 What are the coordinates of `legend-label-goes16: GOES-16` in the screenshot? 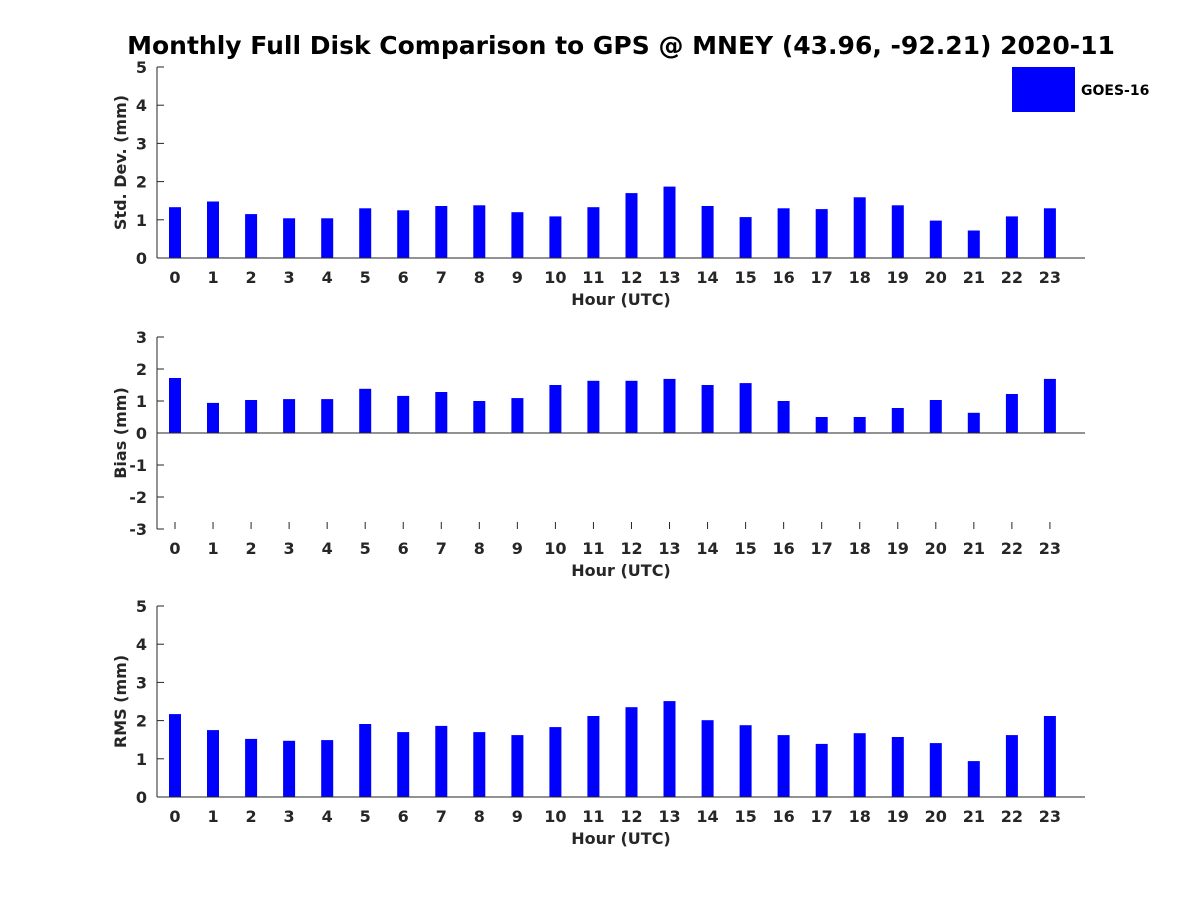 It's located at (1115, 91).